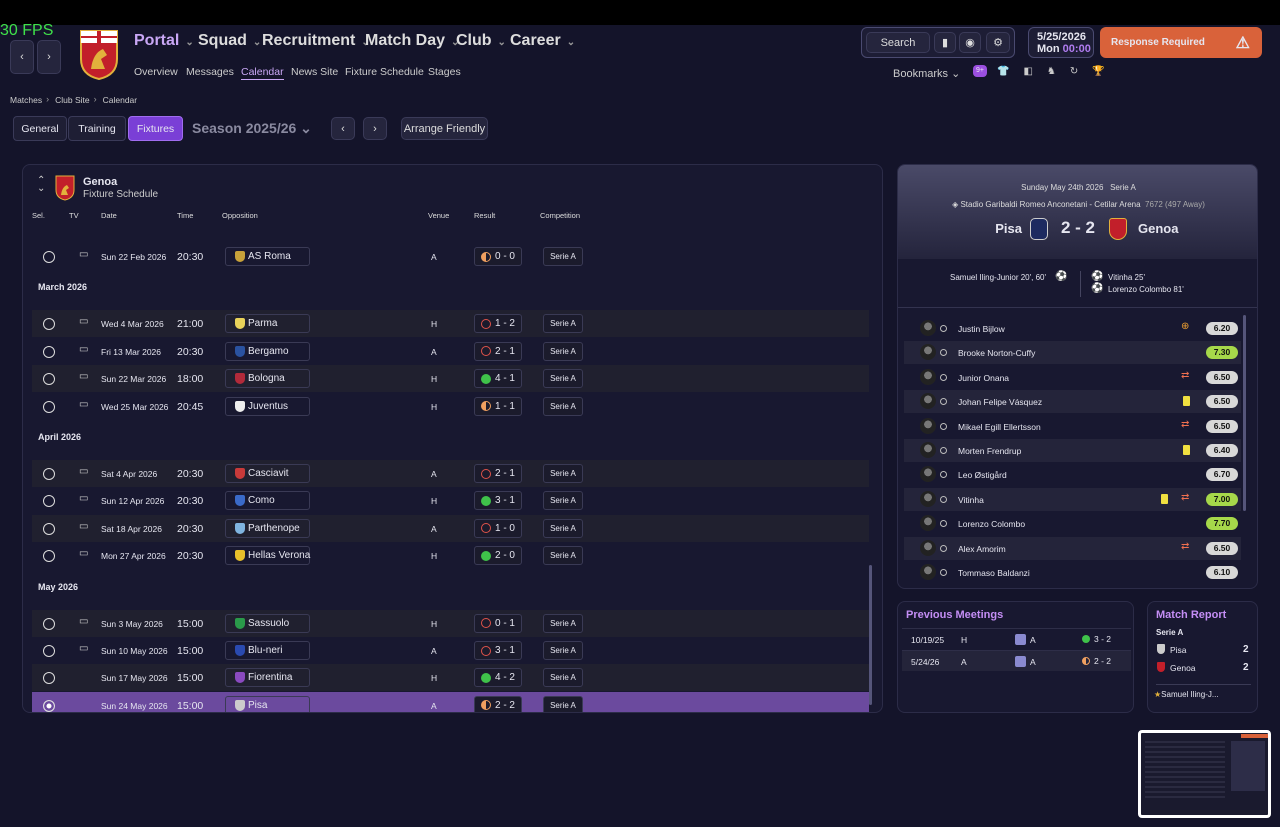  What do you see at coordinates (375, 128) in the screenshot?
I see `next-season: ›` at bounding box center [375, 128].